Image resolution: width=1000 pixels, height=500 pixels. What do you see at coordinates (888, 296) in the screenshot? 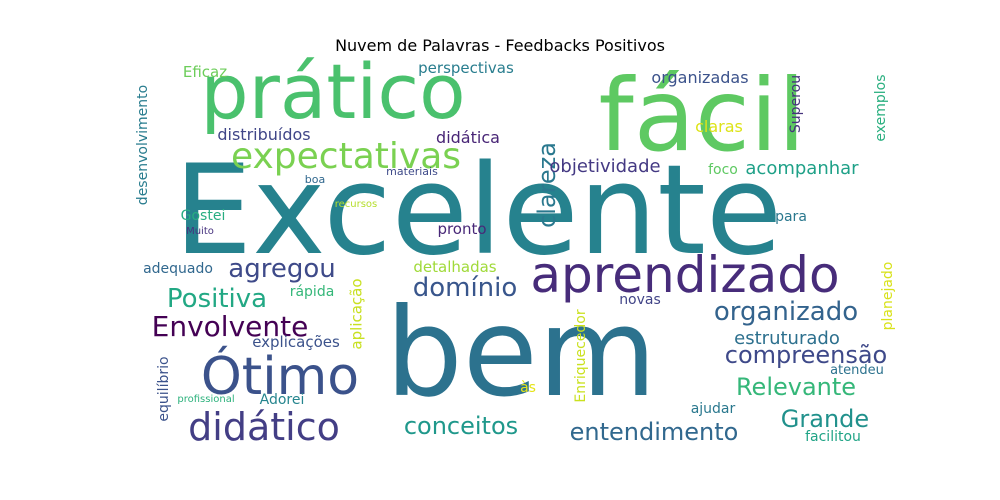
I see `word-46: planejado` at bounding box center [888, 296].